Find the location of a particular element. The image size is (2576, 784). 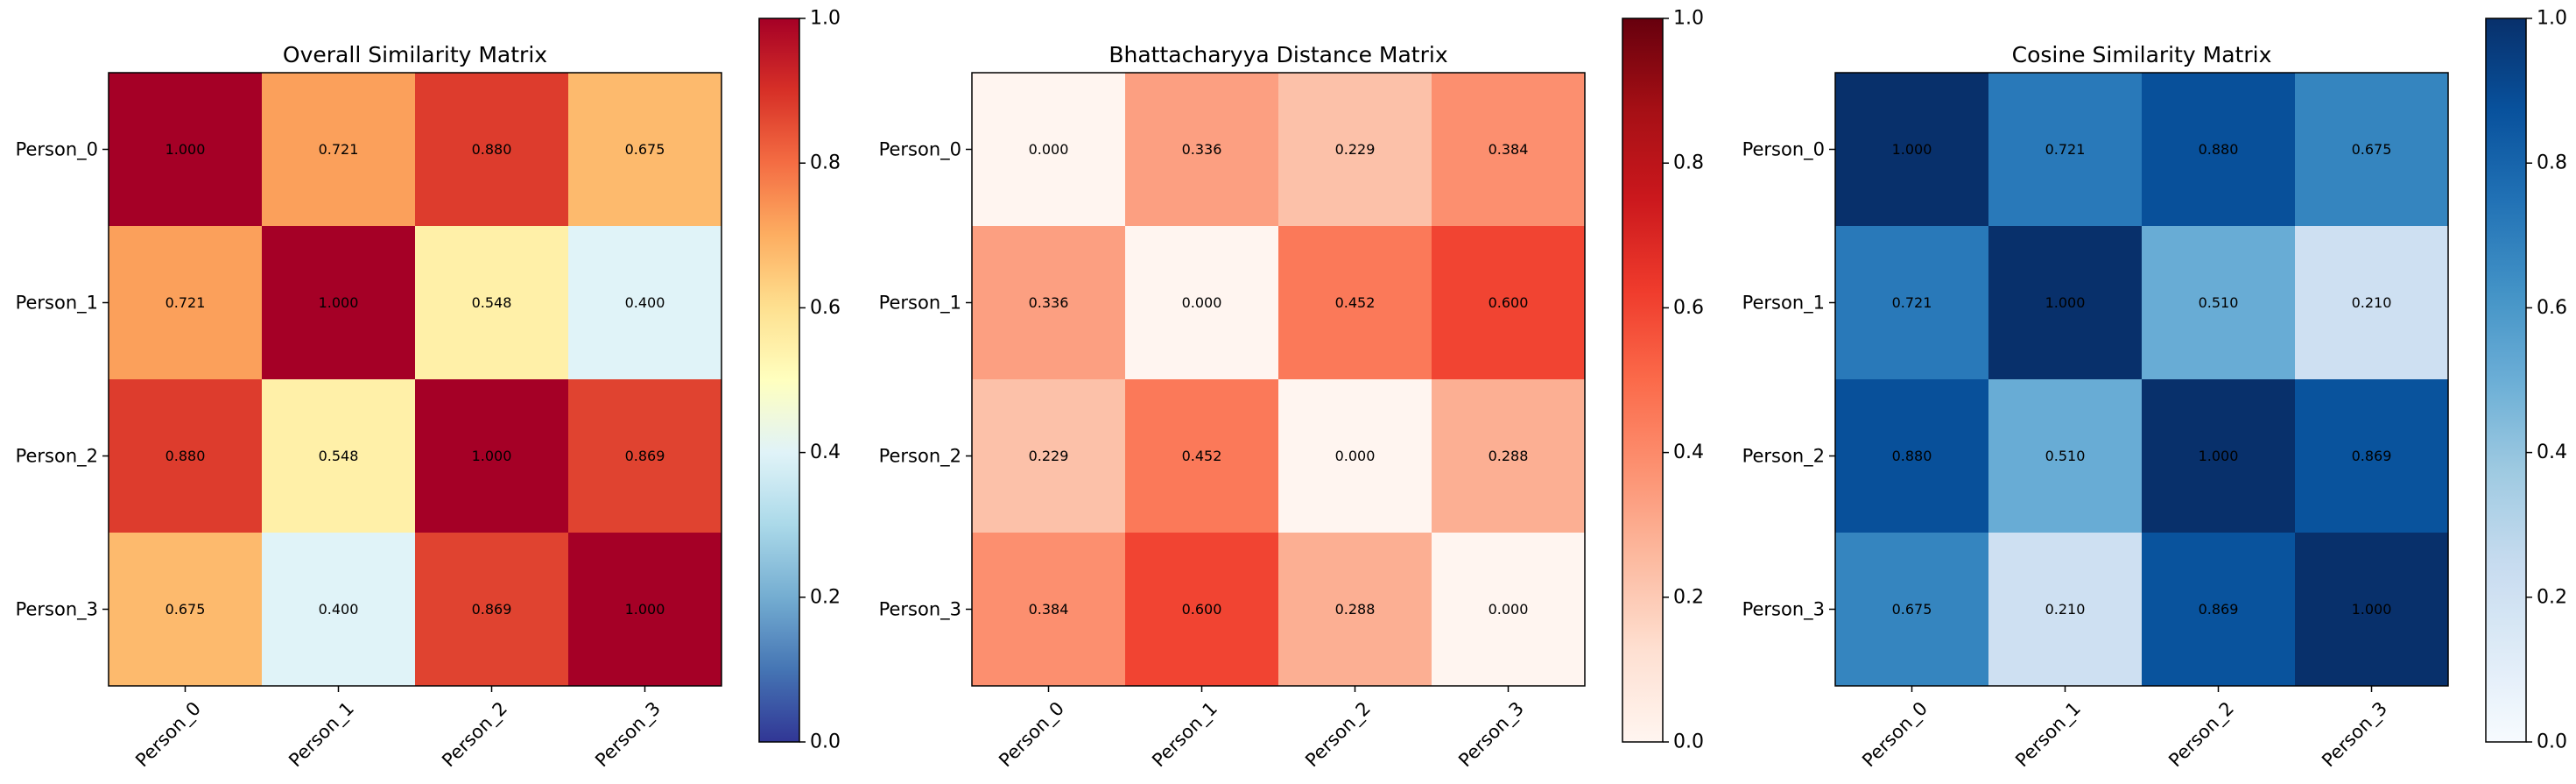

cell-value-label: 0.210 is located at coordinates (2065, 609).